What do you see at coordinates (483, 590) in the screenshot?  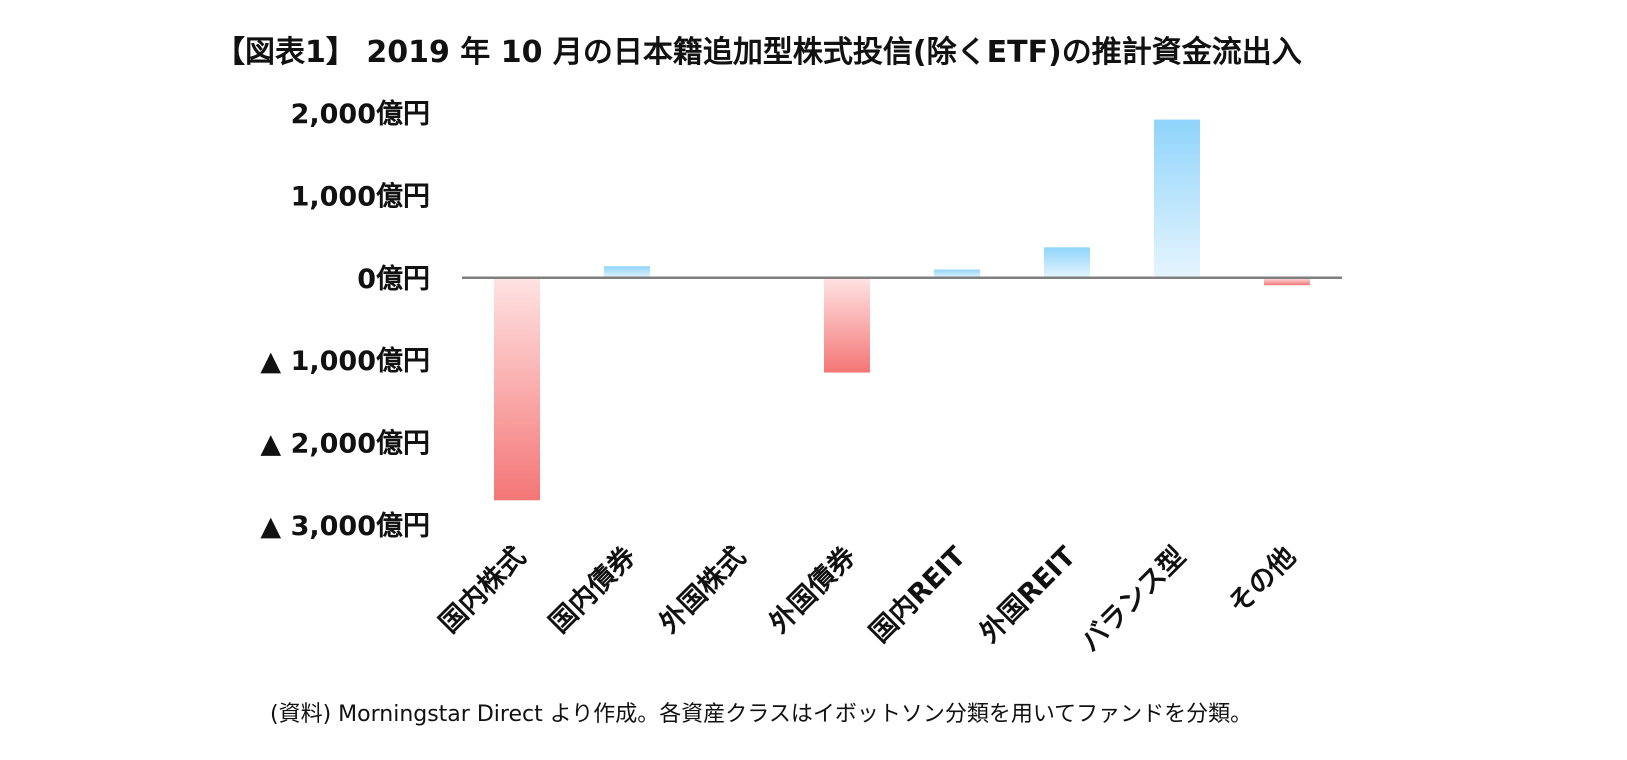 I see `x-tick-label: 国内株式` at bounding box center [483, 590].